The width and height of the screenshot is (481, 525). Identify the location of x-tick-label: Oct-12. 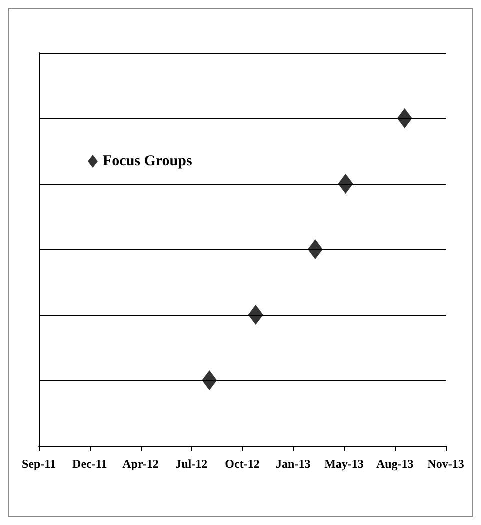
(242, 464).